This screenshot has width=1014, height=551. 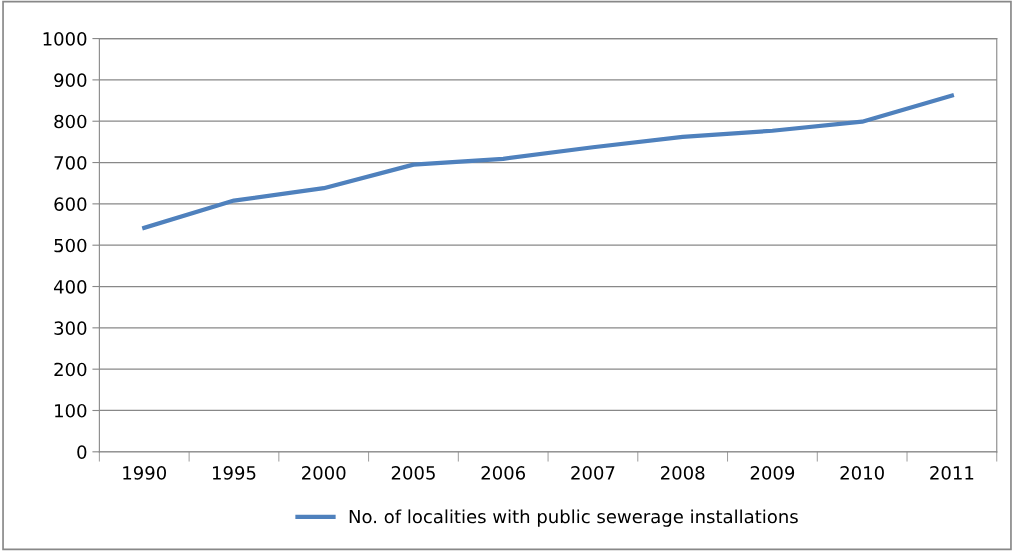 What do you see at coordinates (82, 452) in the screenshot?
I see `y-tick-label: 0` at bounding box center [82, 452].